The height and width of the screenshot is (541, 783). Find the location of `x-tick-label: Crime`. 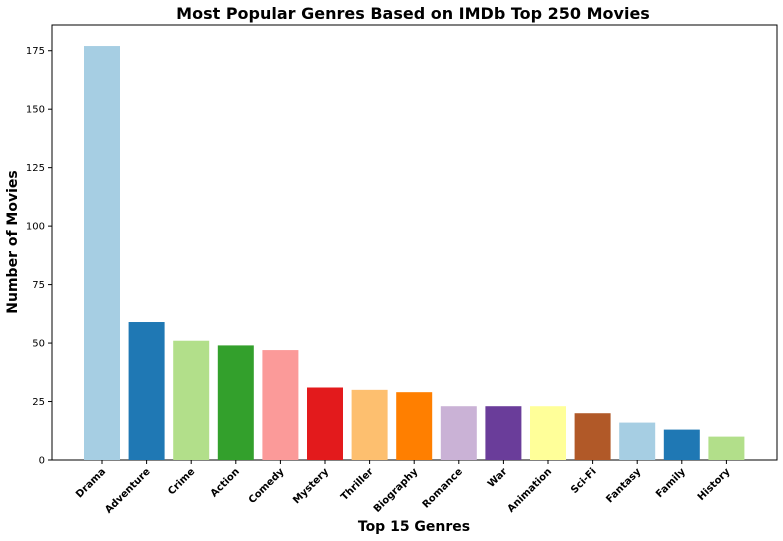

x-tick-label: Crime is located at coordinates (181, 481).